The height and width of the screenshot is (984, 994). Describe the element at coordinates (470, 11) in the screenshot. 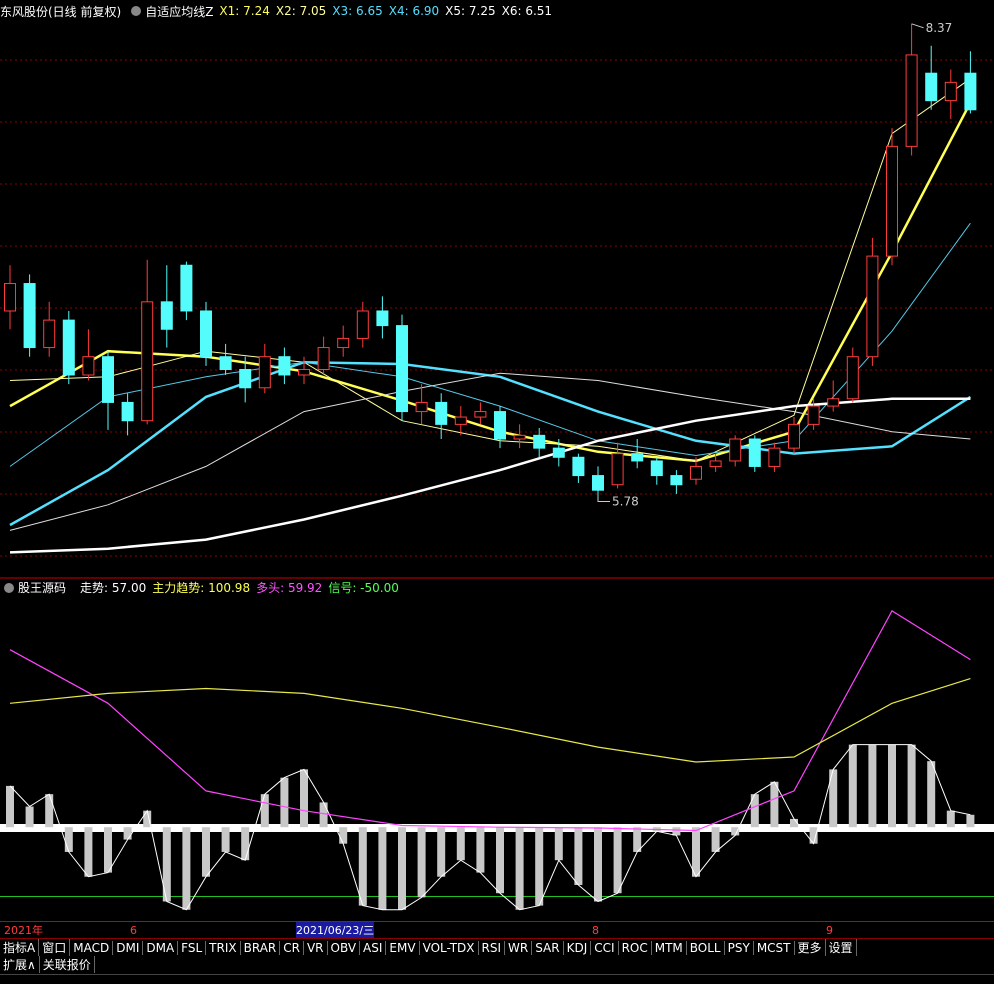

I see `legend-entry: X5: 7.25` at that location.